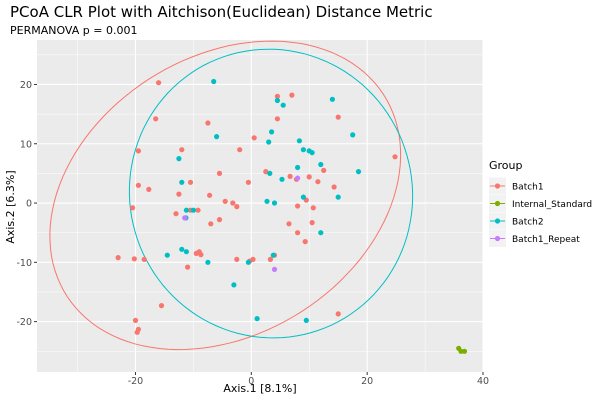  I want to click on point-internal-standard, so click(464, 351).